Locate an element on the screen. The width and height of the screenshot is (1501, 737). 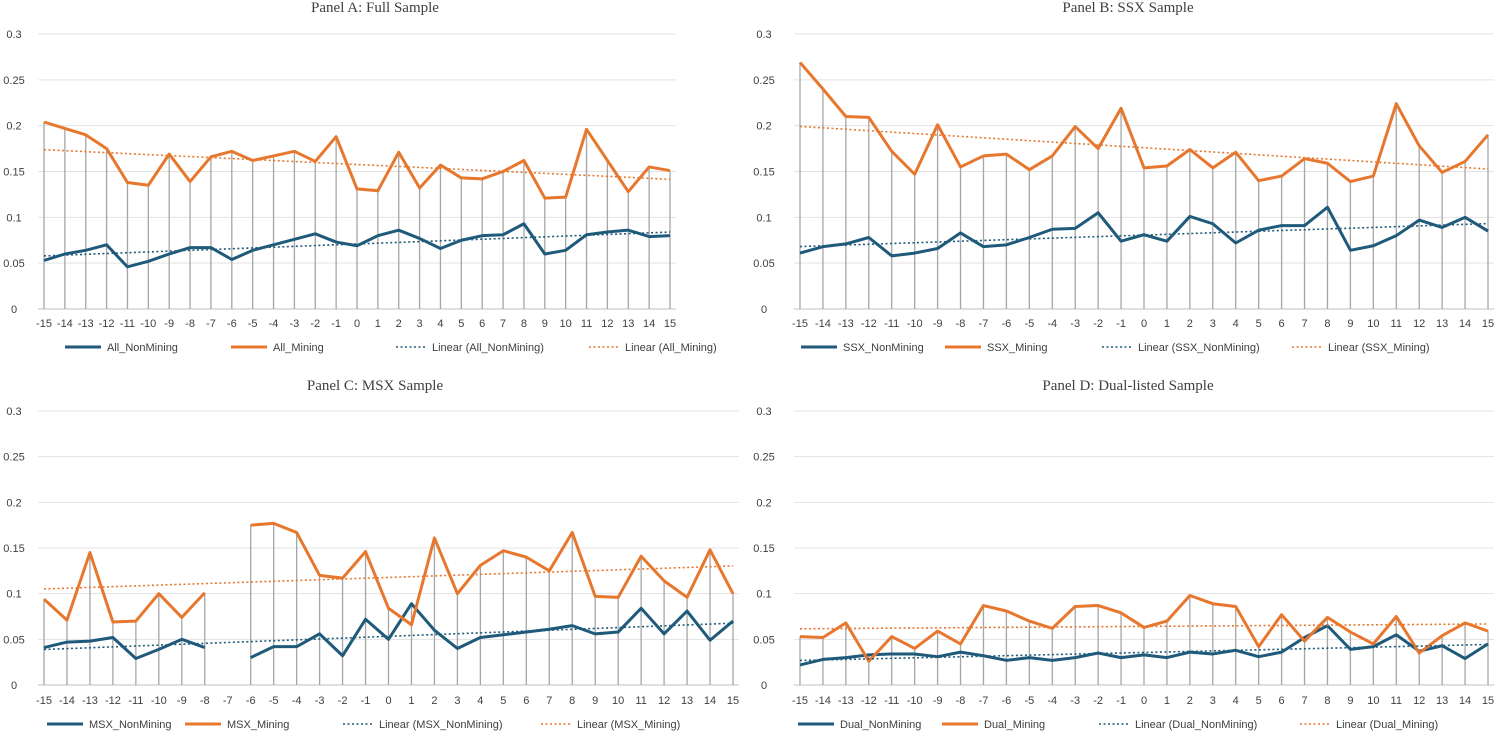
trendline-Dual_Mining is located at coordinates (1144, 626).